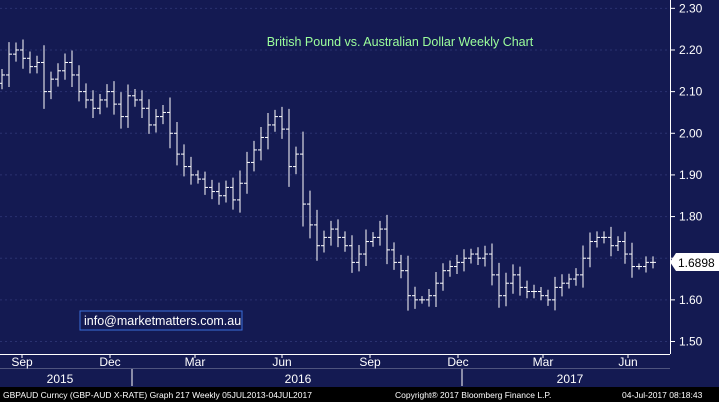 Image resolution: width=719 pixels, height=402 pixels. I want to click on x-year-label: 2015, so click(60, 379).